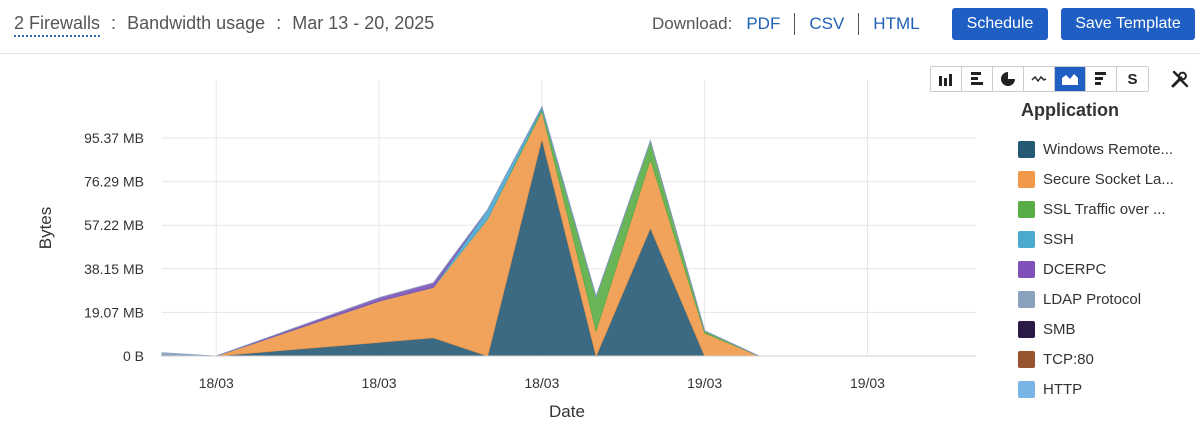  Describe the element at coordinates (114, 182) in the screenshot. I see `y-tick-label: 76.29 MB` at that location.